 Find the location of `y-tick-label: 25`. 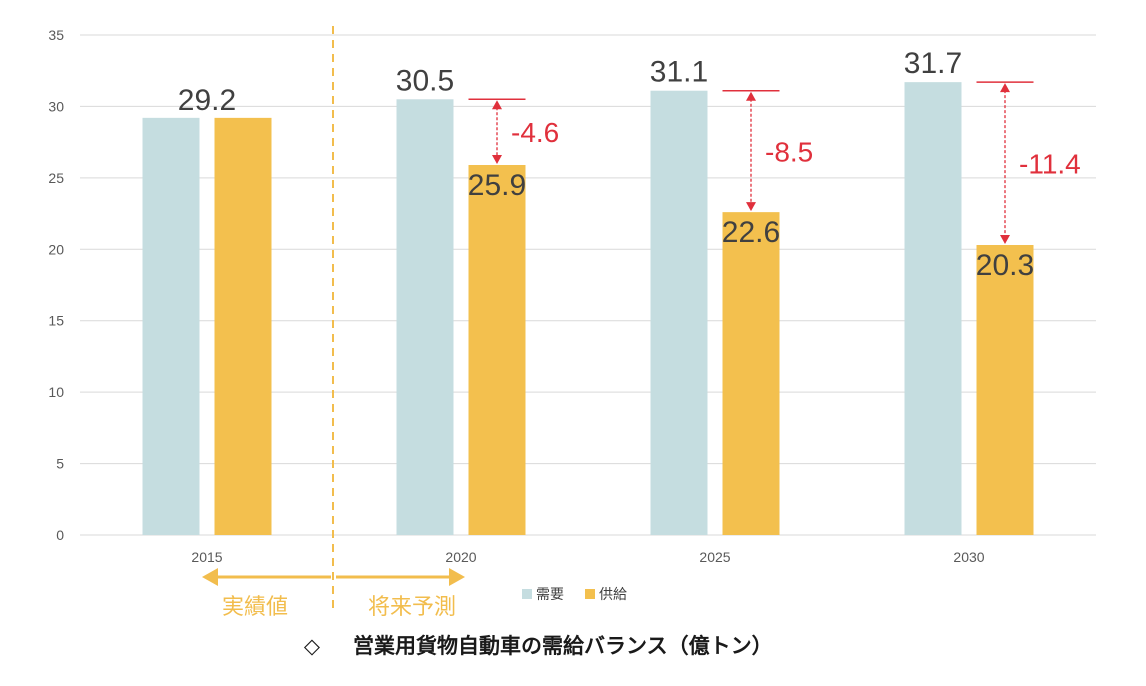

y-tick-label: 25 is located at coordinates (56, 178).